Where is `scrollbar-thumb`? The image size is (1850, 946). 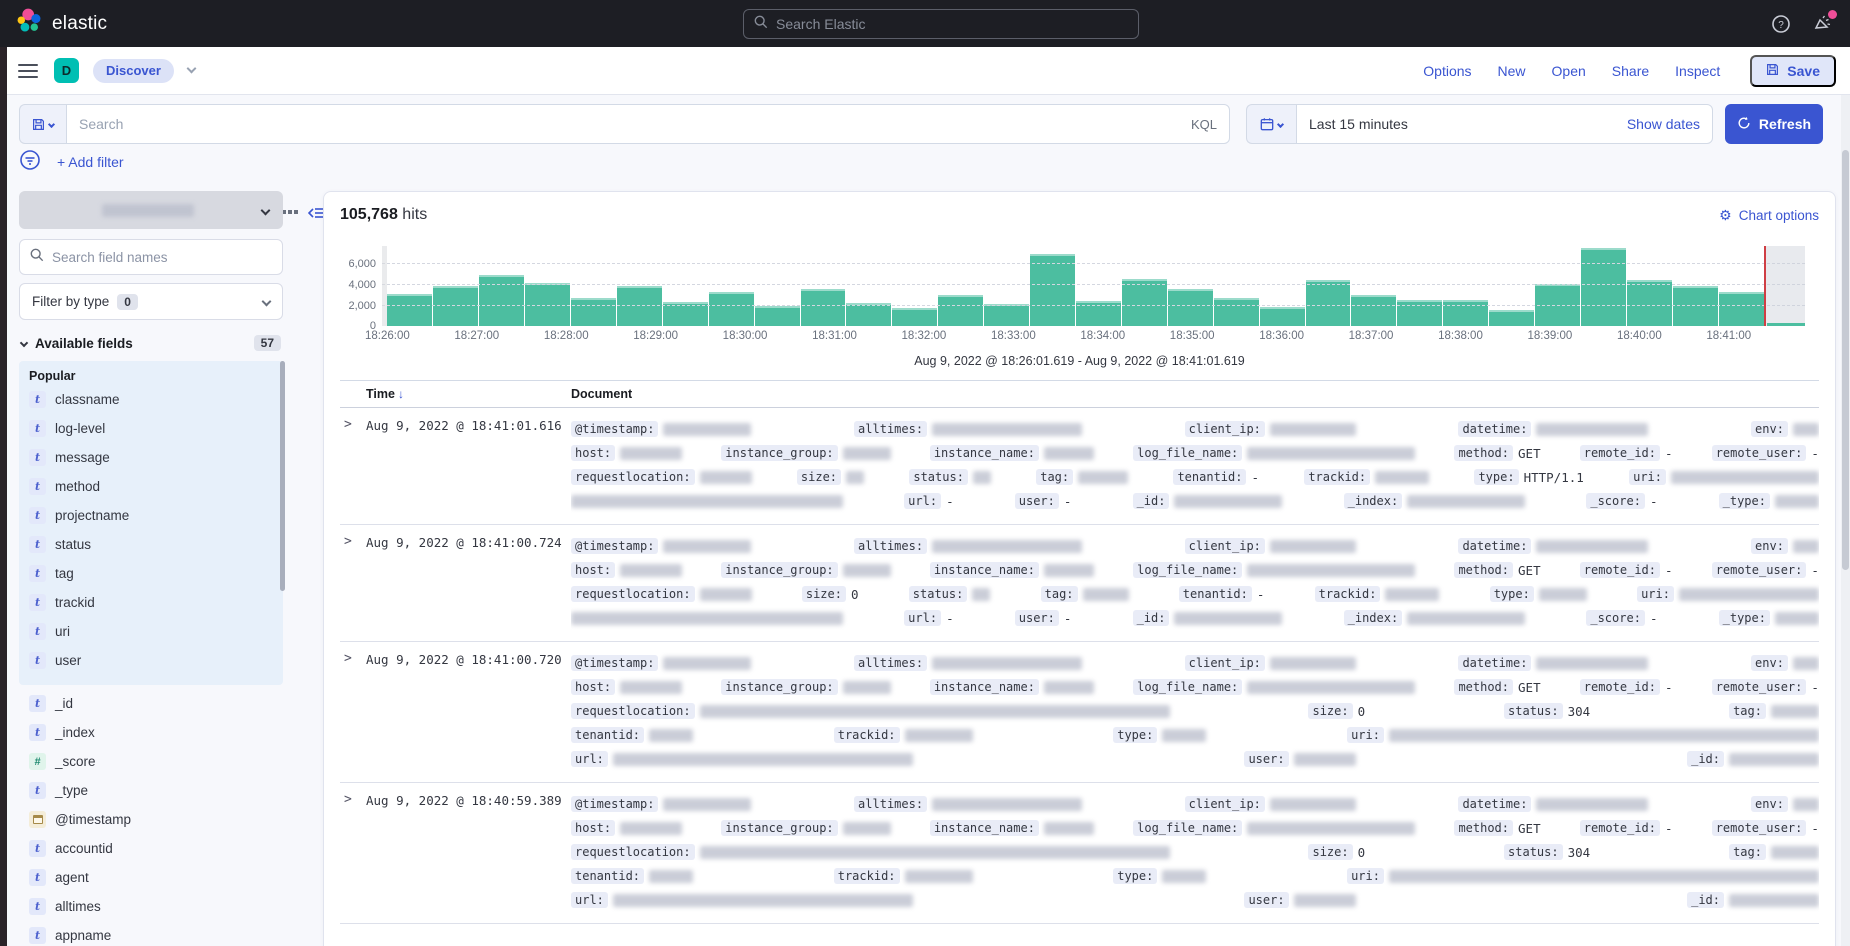 scrollbar-thumb is located at coordinates (1845, 360).